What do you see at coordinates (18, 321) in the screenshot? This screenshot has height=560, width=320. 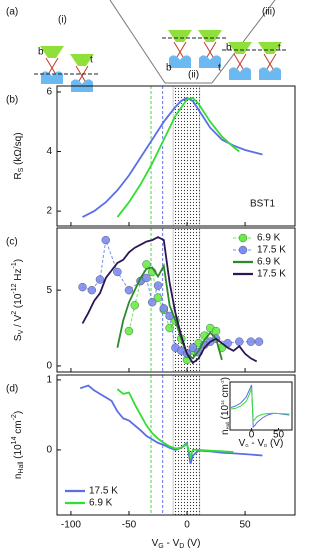 I see `label-part: / V` at bounding box center [18, 321].